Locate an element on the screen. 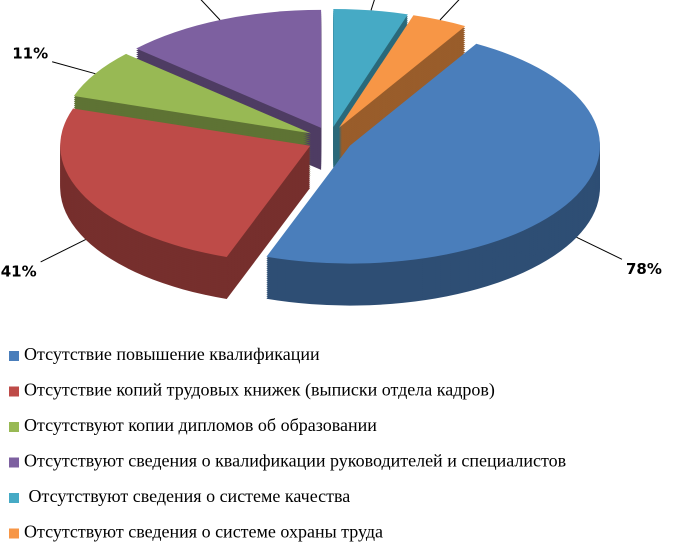 Image resolution: width=700 pixels, height=547 pixels. data-label: 78% is located at coordinates (644, 269).